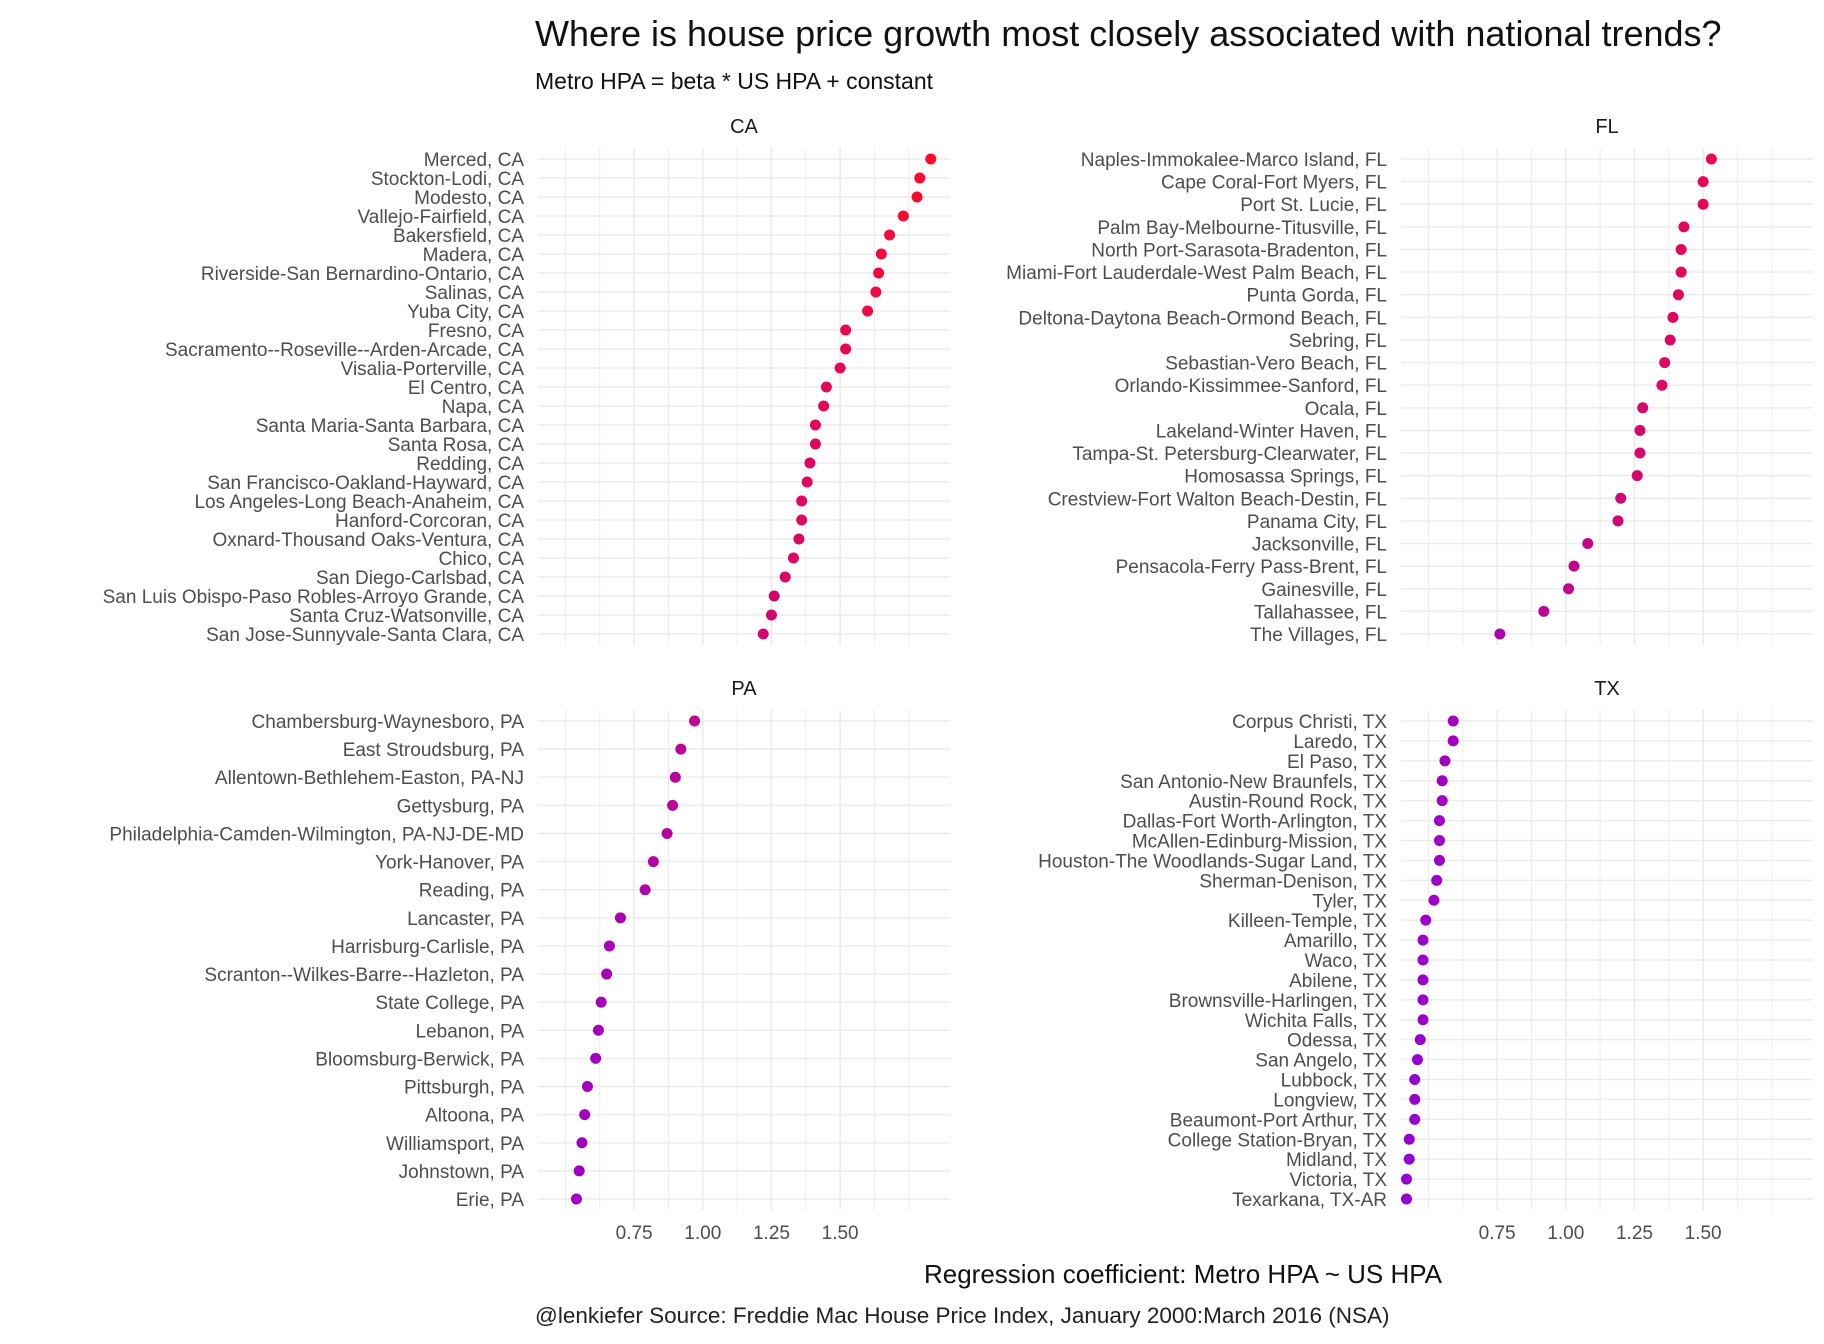  What do you see at coordinates (359, 502) in the screenshot?
I see `metro-label: Los Angeles-Long Beach-Anaheim, CA` at bounding box center [359, 502].